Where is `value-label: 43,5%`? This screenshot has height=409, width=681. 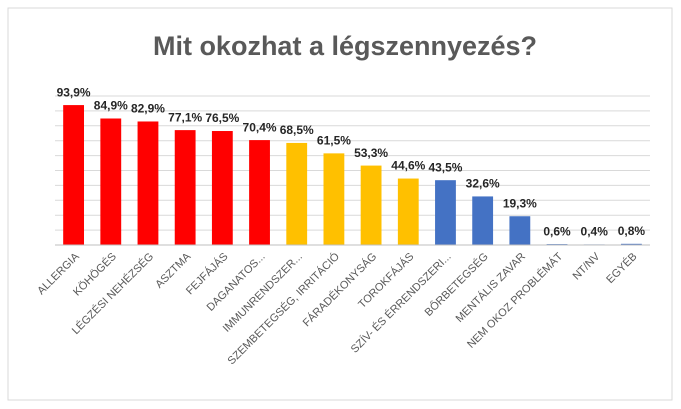
value-label: 43,5% is located at coordinates (445, 167).